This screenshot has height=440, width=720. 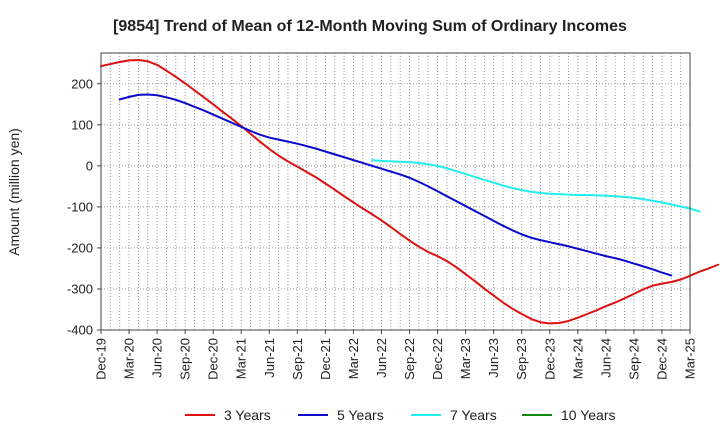 I want to click on x-tick-label: Dec-24, so click(x=661, y=359).